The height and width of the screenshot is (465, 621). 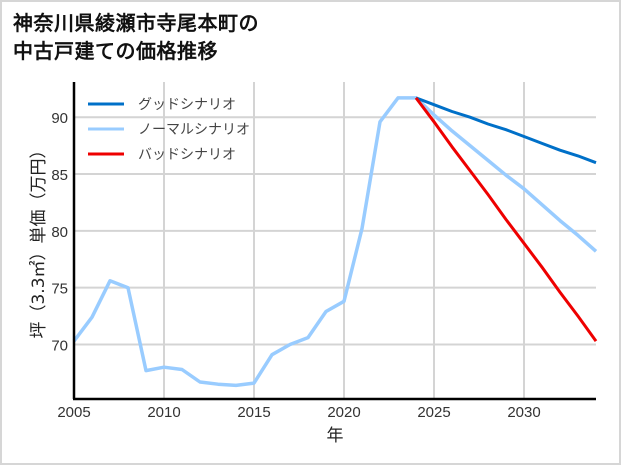 I want to click on chart-title-line2: 中古戸建ての価格推移, so click(x=115, y=51).